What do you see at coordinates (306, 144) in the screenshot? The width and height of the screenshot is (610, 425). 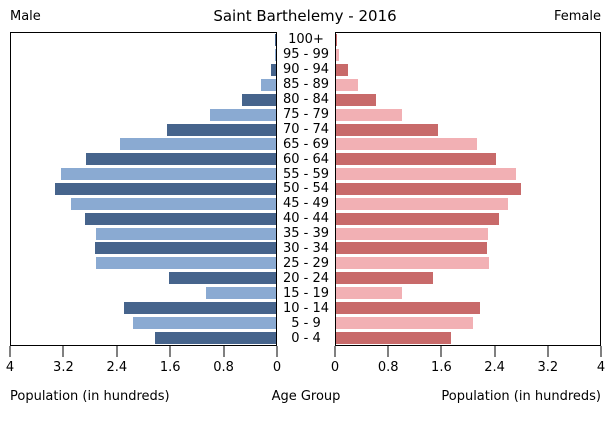 I see `age-group-label-65-69: 65 - 69` at bounding box center [306, 144].